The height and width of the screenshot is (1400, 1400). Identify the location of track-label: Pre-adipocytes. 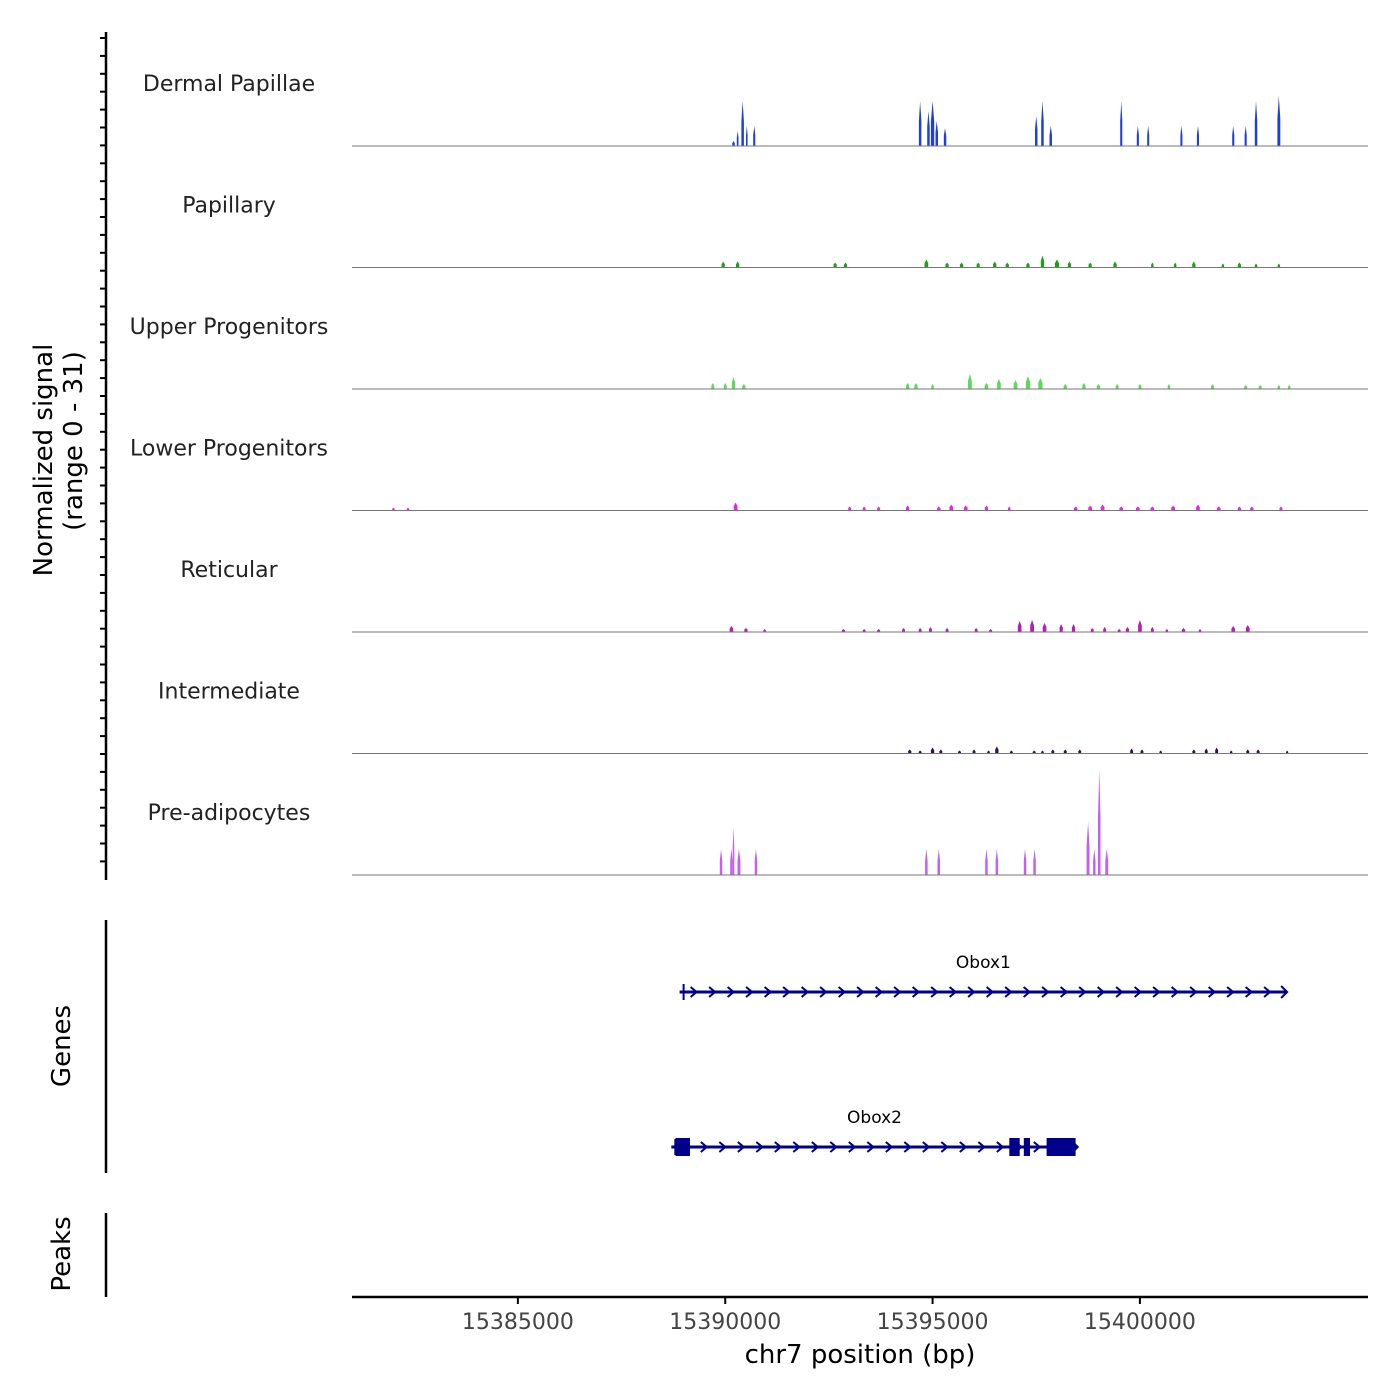
(229, 813).